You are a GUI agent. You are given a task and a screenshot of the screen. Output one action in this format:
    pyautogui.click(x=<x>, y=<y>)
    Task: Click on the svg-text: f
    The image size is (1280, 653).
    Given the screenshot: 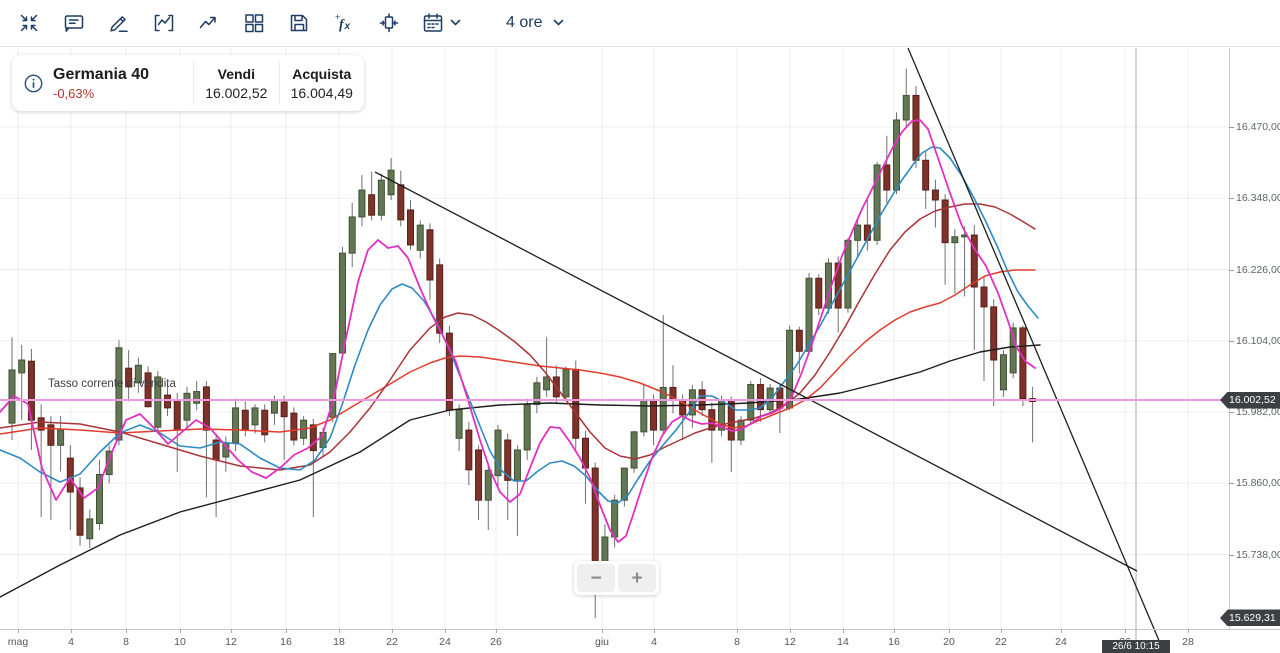 What is the action you would take?
    pyautogui.click(x=342, y=25)
    